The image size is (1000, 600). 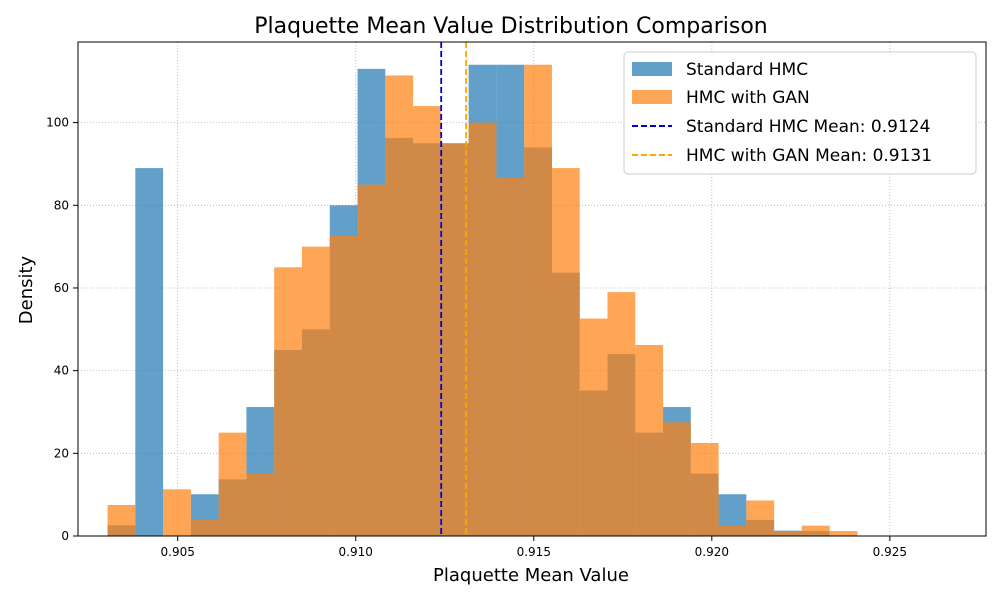 What do you see at coordinates (57, 123) in the screenshot?
I see `y-tick-label: 100` at bounding box center [57, 123].